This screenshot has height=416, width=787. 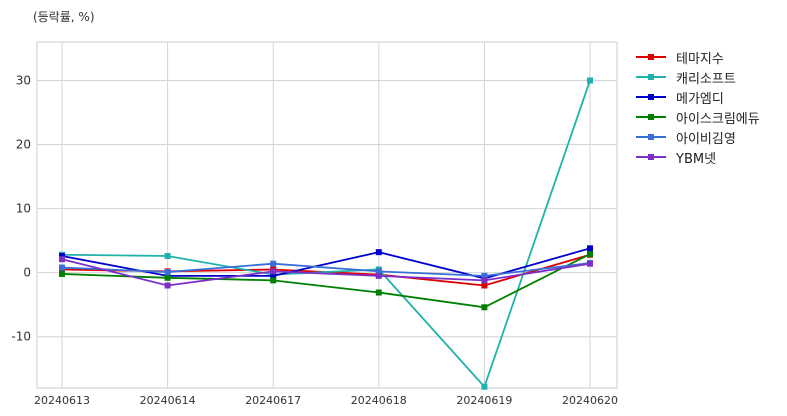 What do you see at coordinates (590, 400) in the screenshot?
I see `x-tick-label: 20240620` at bounding box center [590, 400].